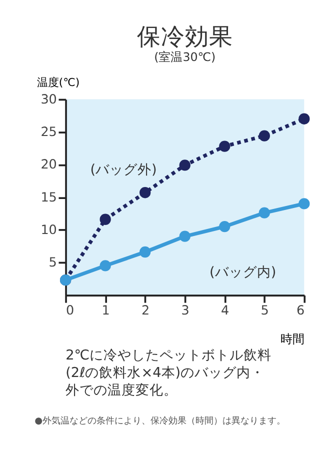  Describe the element at coordinates (160, 420) in the screenshot. I see `text: ●外気温などの条件により、保冷効果（時間）は異なります。` at that location.